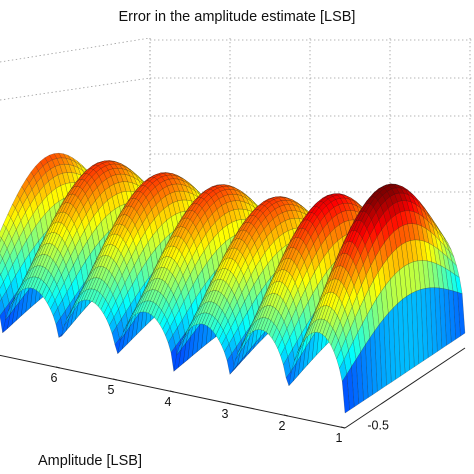  I want to click on y-axis-line, so click(405, 388).